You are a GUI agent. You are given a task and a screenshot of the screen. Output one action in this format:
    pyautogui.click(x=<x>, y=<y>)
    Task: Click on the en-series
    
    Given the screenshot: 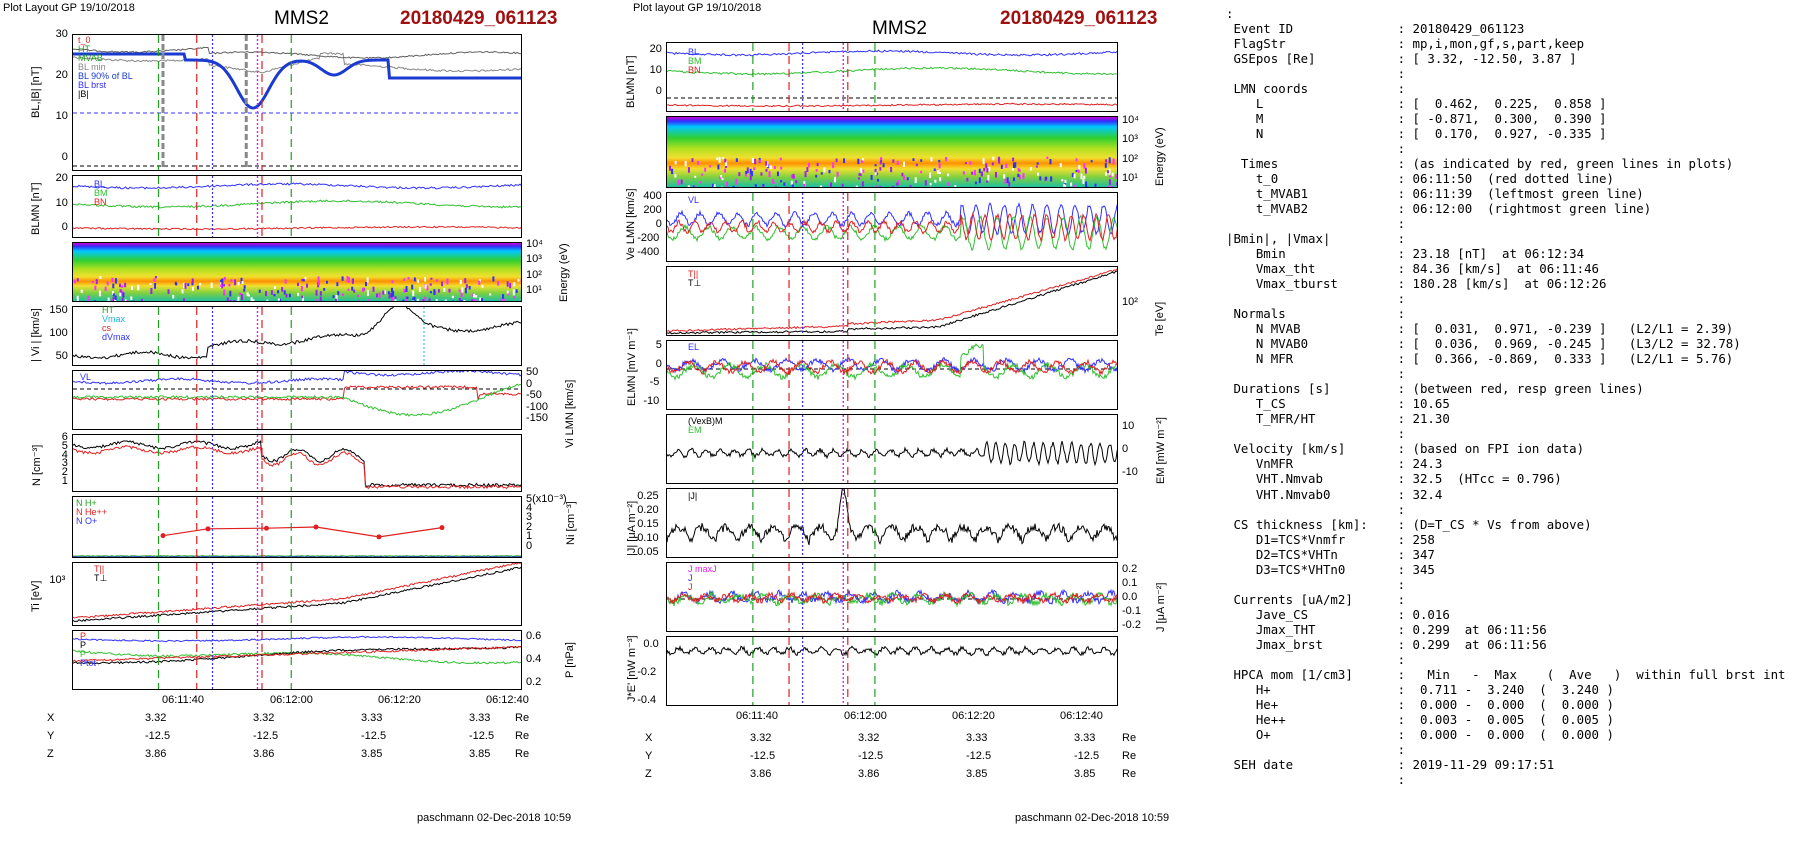 What is the action you would take?
    pyautogui.click(x=892, y=367)
    